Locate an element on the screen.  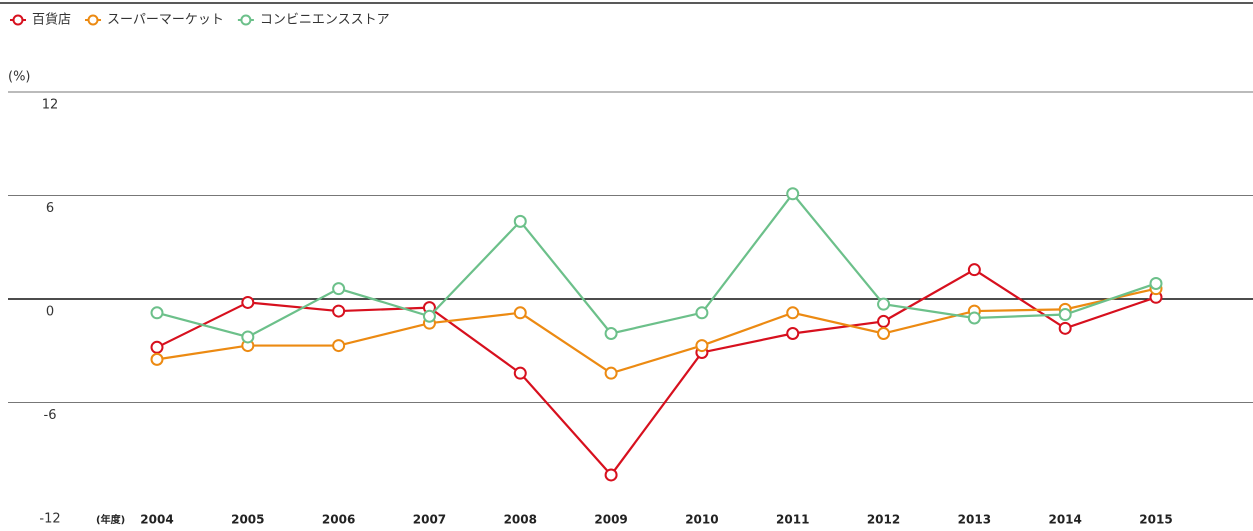
x-tick-label: 2010 is located at coordinates (701, 520).